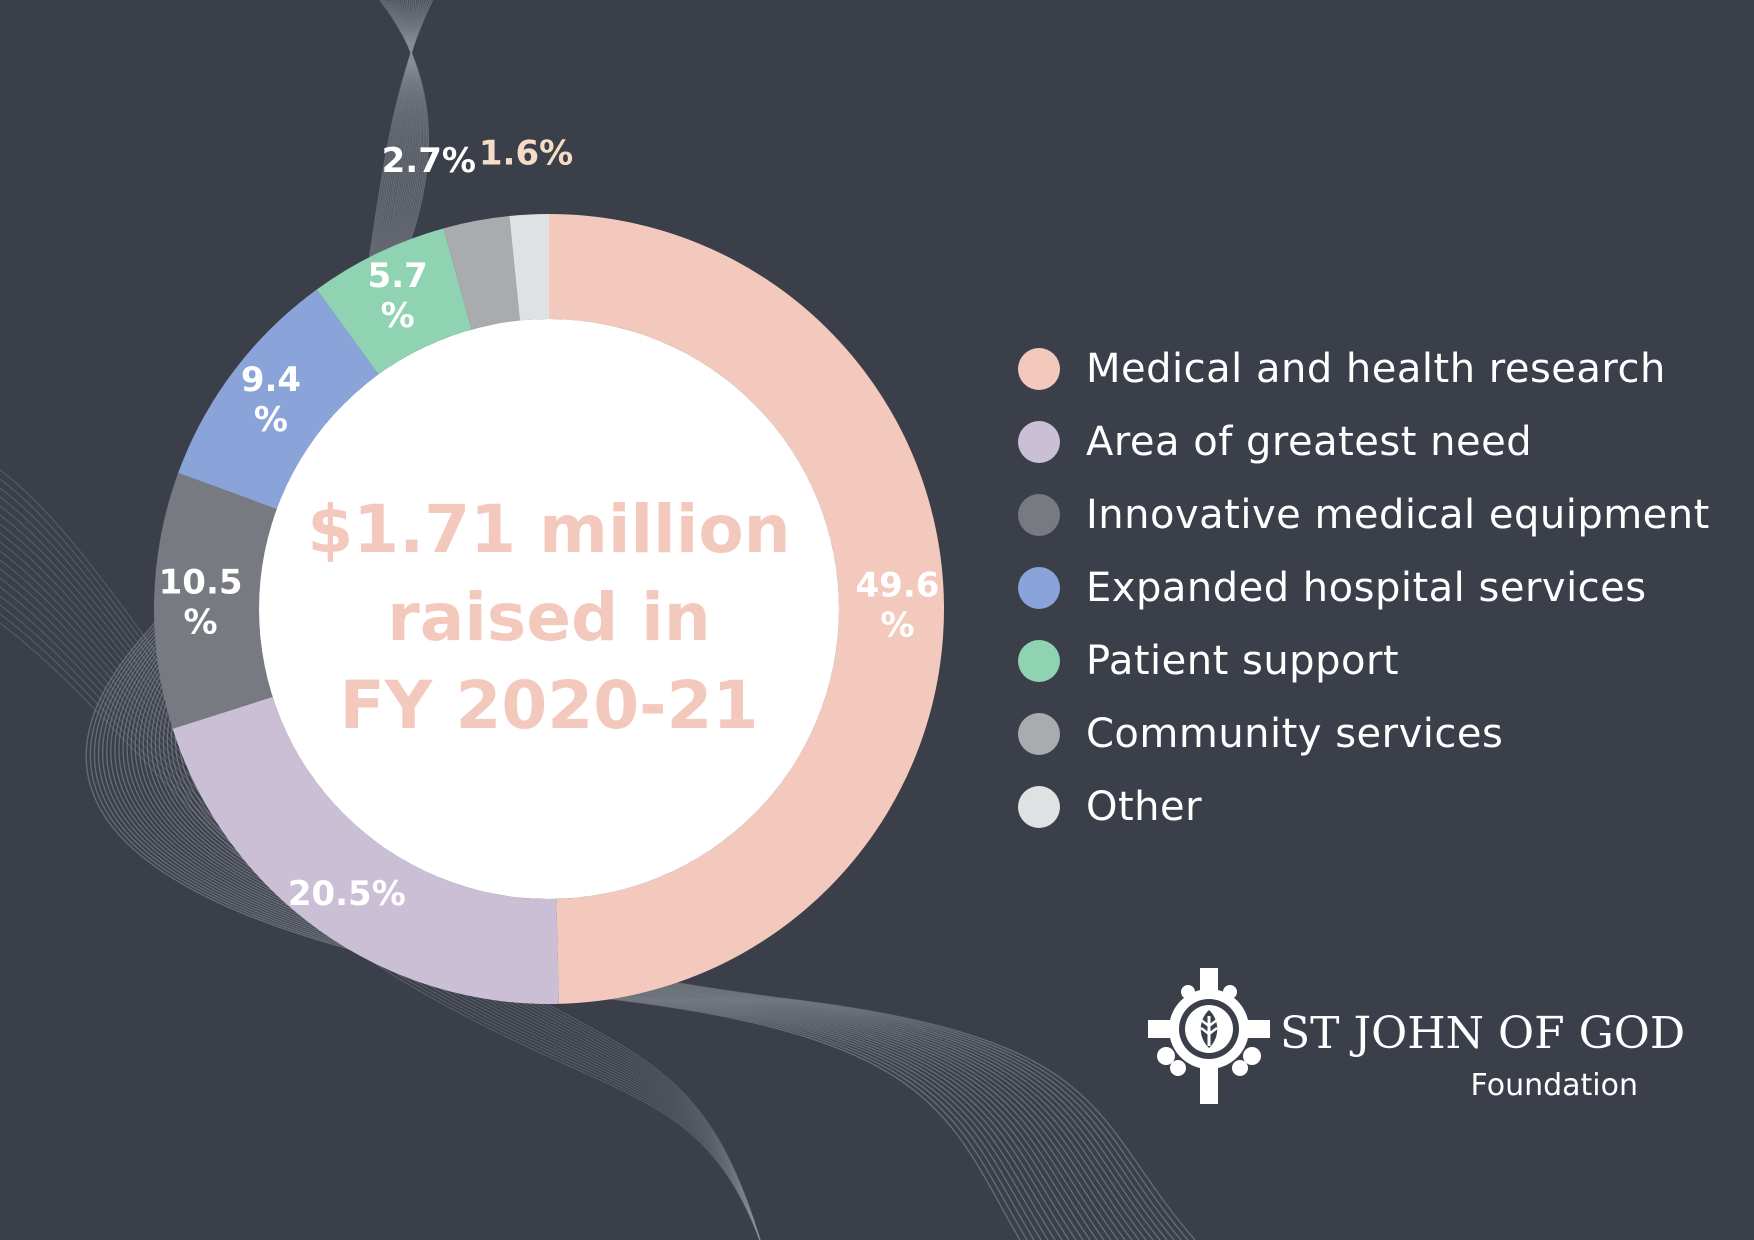  I want to click on legend-item: Other, so click(1364, 806).